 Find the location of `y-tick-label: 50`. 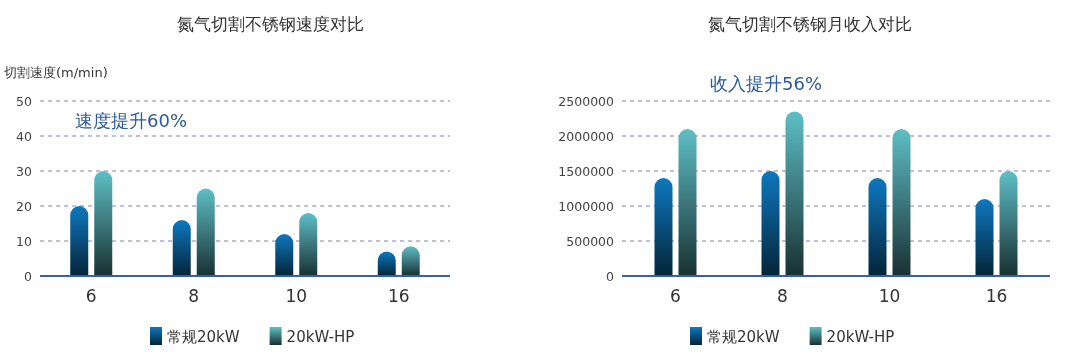

y-tick-label: 50 is located at coordinates (24, 101).